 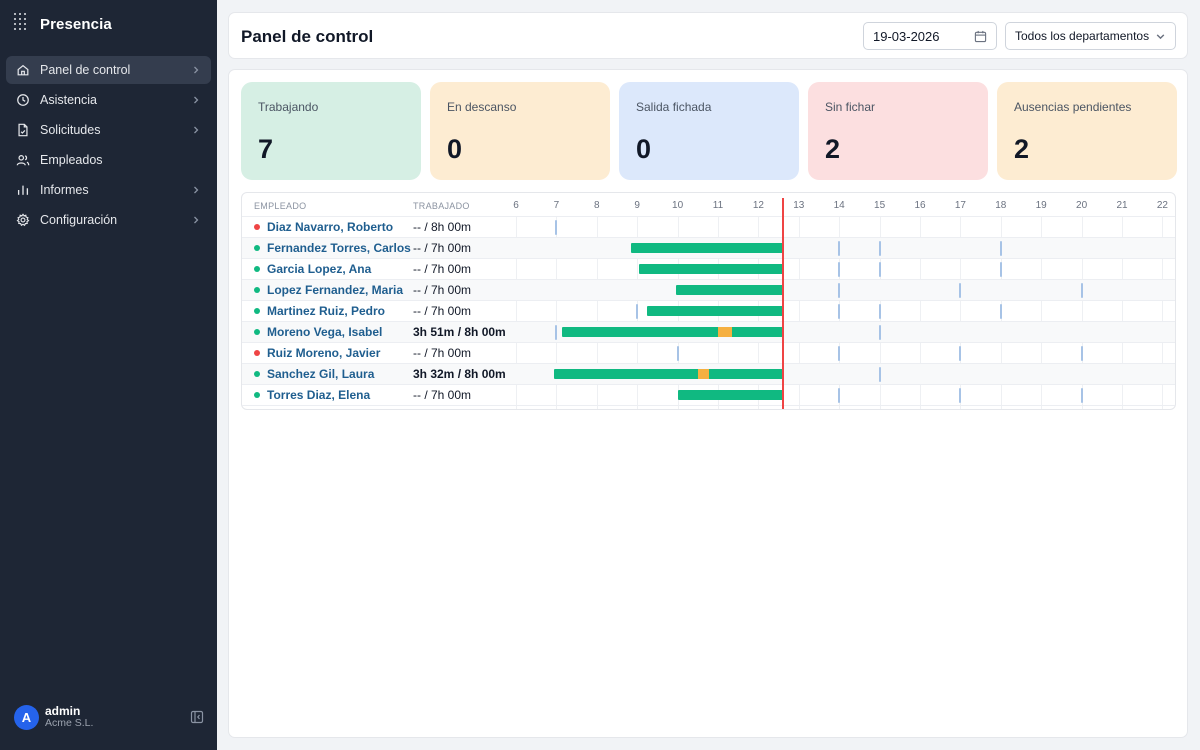 I want to click on avatar: A, so click(x=26, y=717).